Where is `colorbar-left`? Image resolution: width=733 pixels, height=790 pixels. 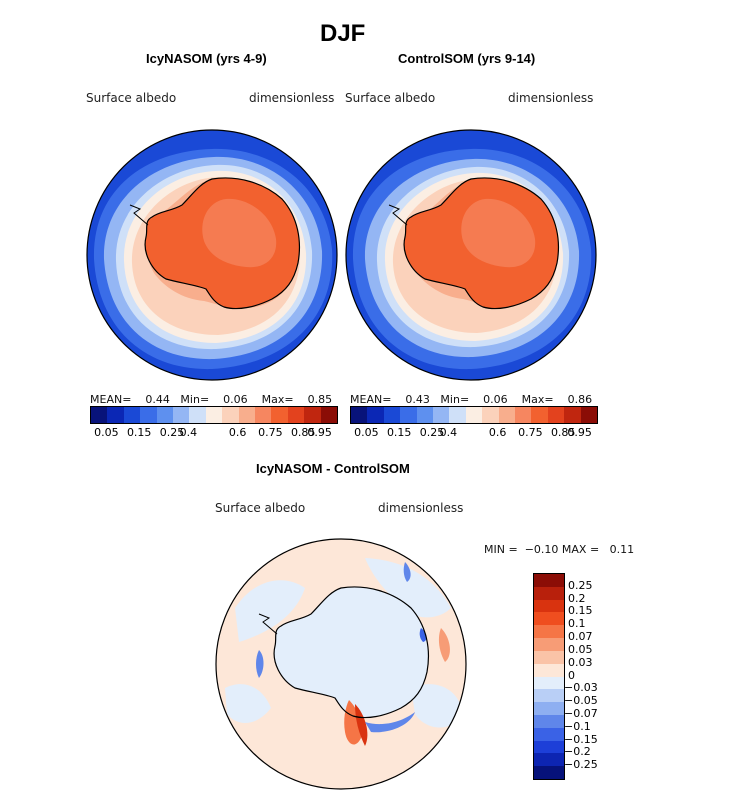
colorbar-left is located at coordinates (214, 415).